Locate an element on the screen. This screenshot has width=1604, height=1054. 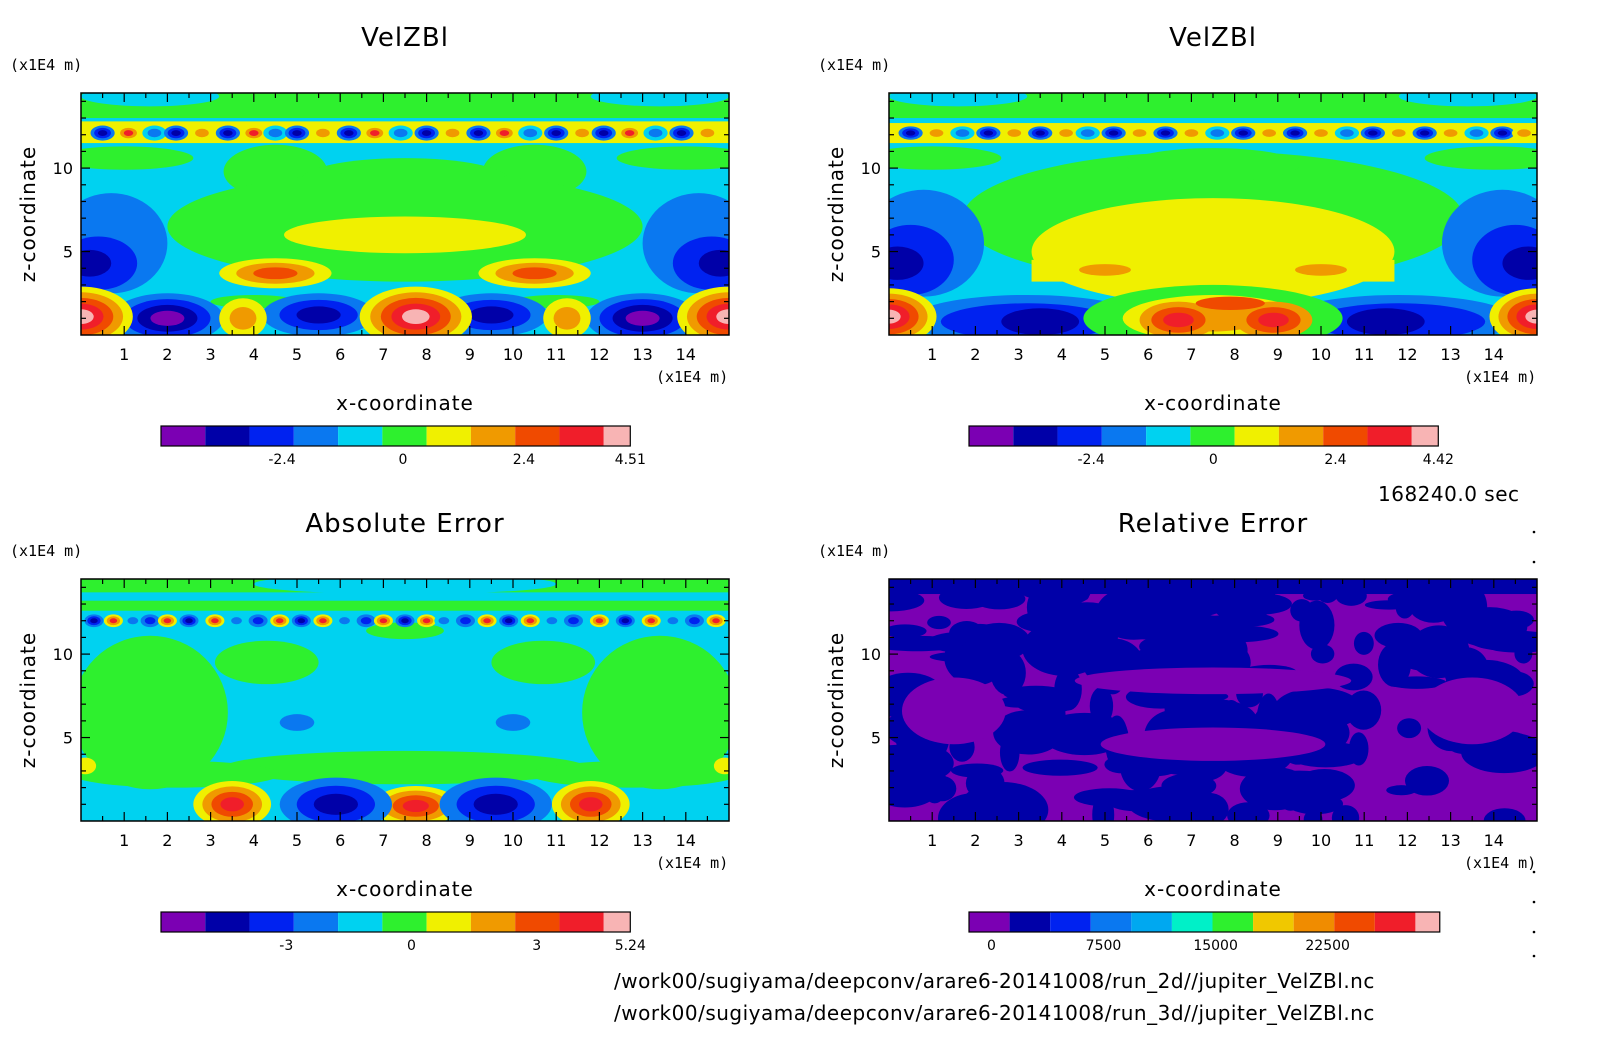
colorbar-tick-label: 4.42 is located at coordinates (1438, 460).